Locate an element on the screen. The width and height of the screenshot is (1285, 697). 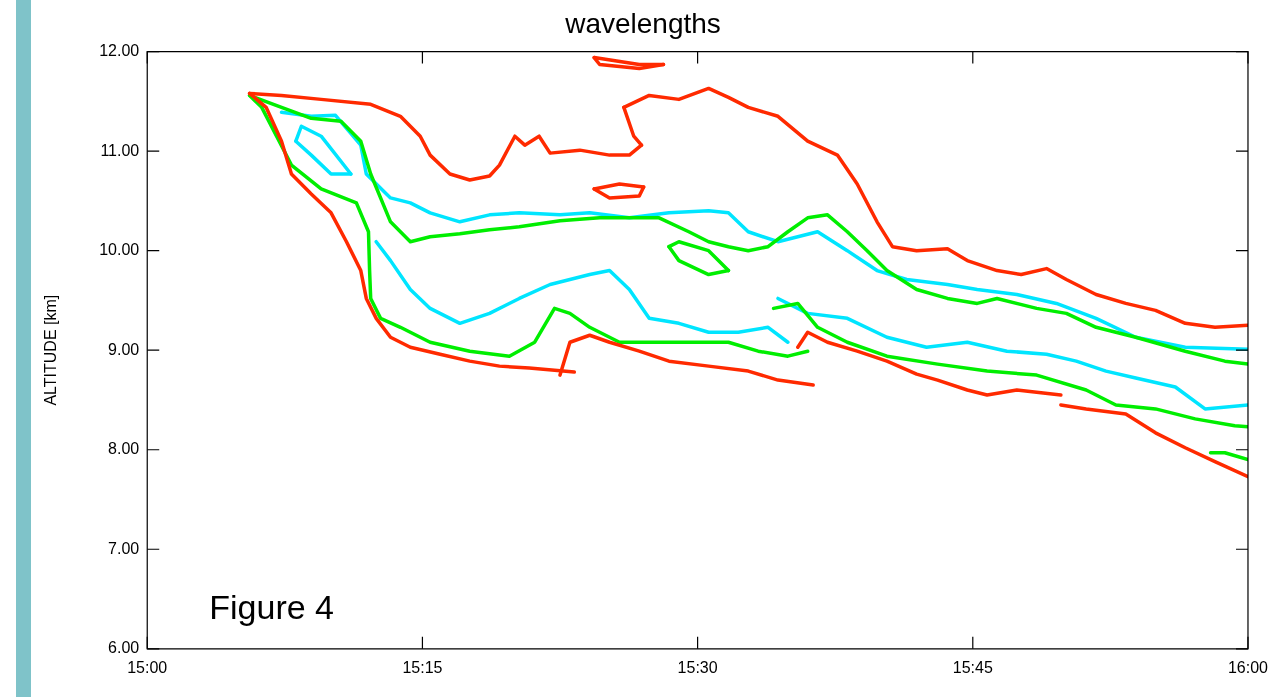
y-tick-label: 11.00 is located at coordinates (120, 150).